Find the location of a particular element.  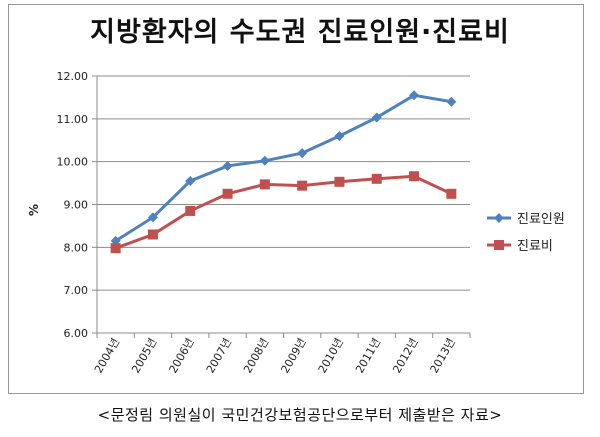

y-tick-label: 8.00 is located at coordinates (76, 247).